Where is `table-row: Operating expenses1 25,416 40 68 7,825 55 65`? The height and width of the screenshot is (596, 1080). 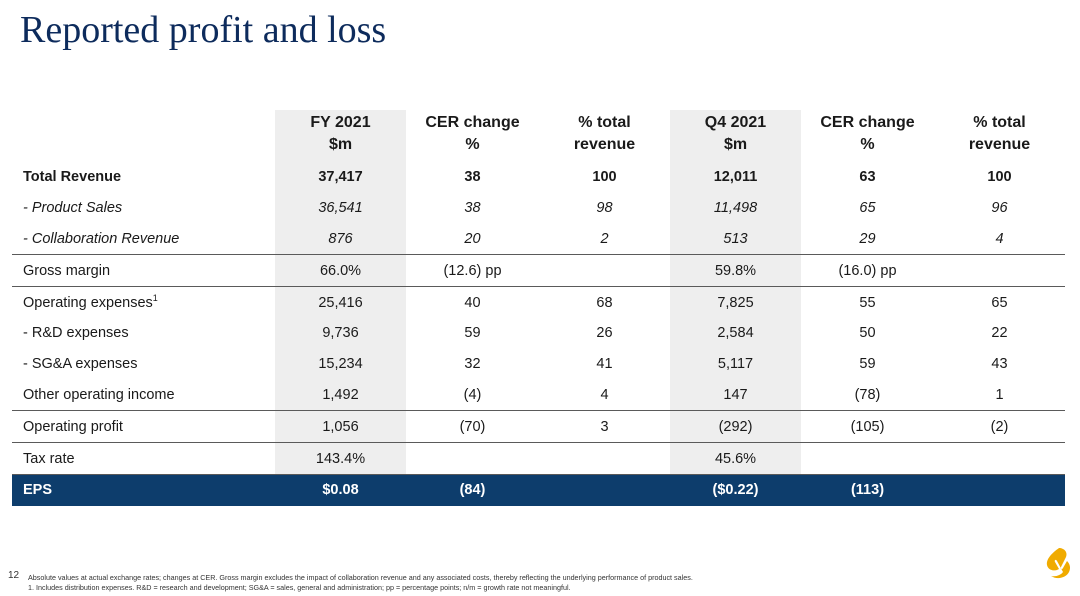 table-row: Operating expenses1 25,416 40 68 7,825 55 65 is located at coordinates (538, 302).